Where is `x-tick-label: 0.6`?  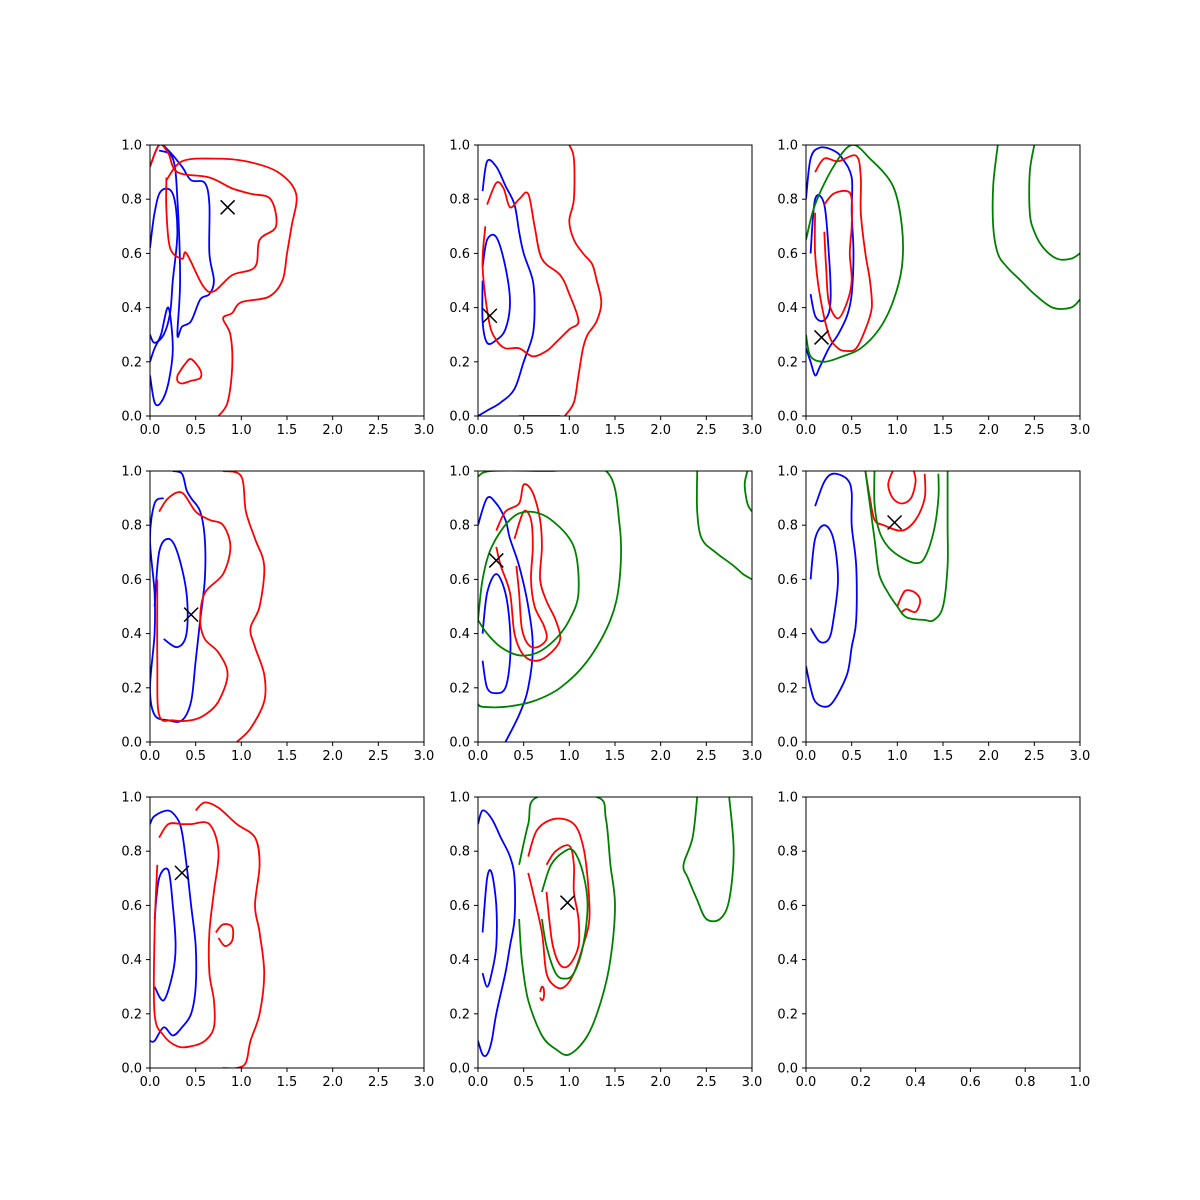 x-tick-label: 0.6 is located at coordinates (970, 1082).